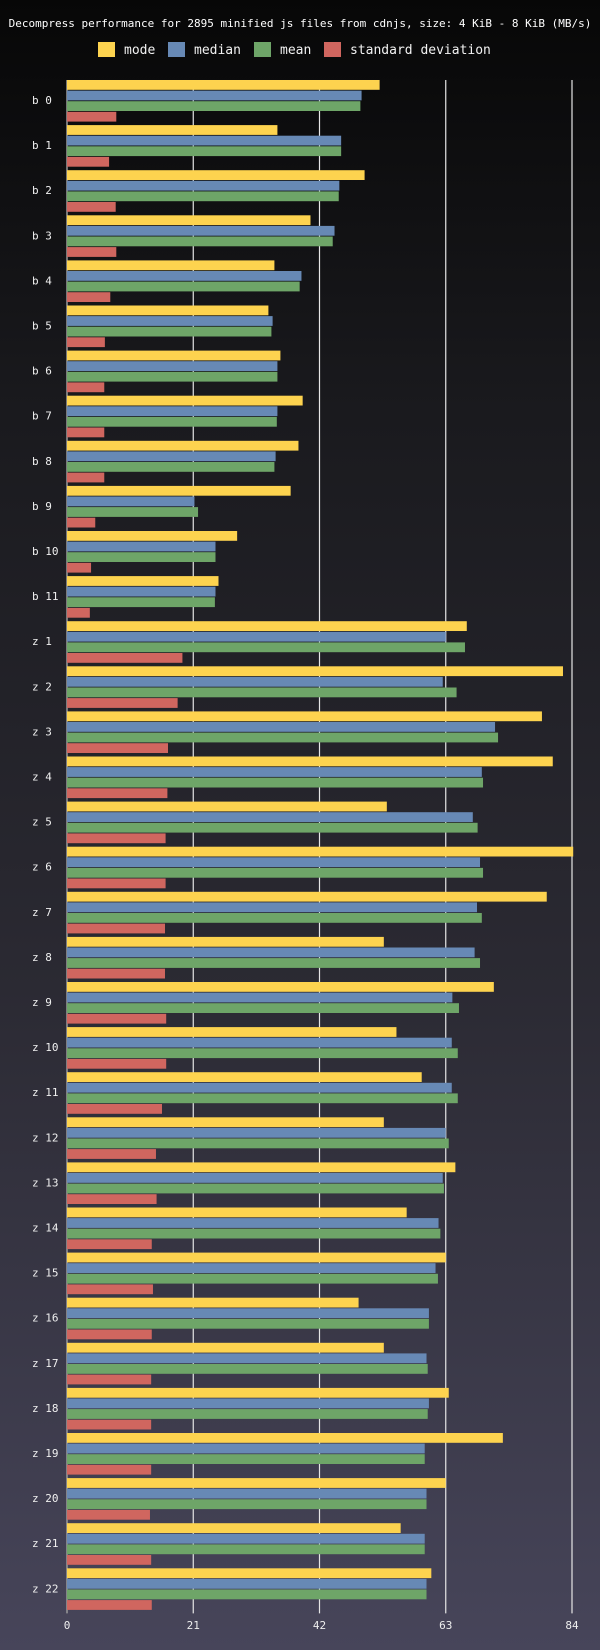 Image resolution: width=600 pixels, height=1650 pixels. What do you see at coordinates (45, 1318) in the screenshot?
I see `y-tick-label: z 16` at bounding box center [45, 1318].